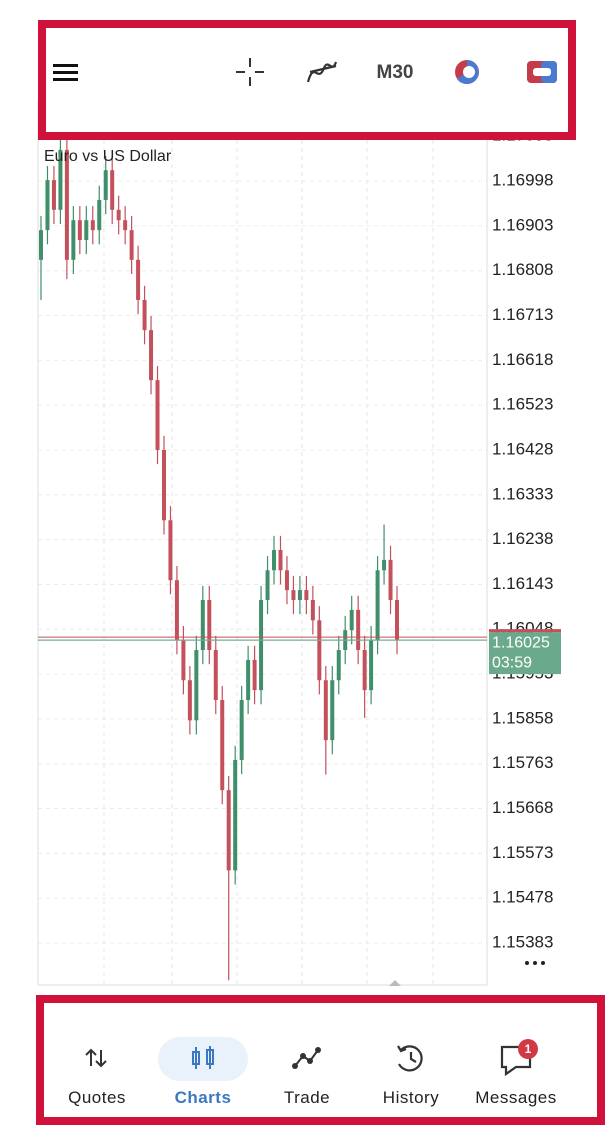 This screenshot has height=1138, width=614. What do you see at coordinates (522, 852) in the screenshot?
I see `y-tick-label: 1.15573` at bounding box center [522, 852].